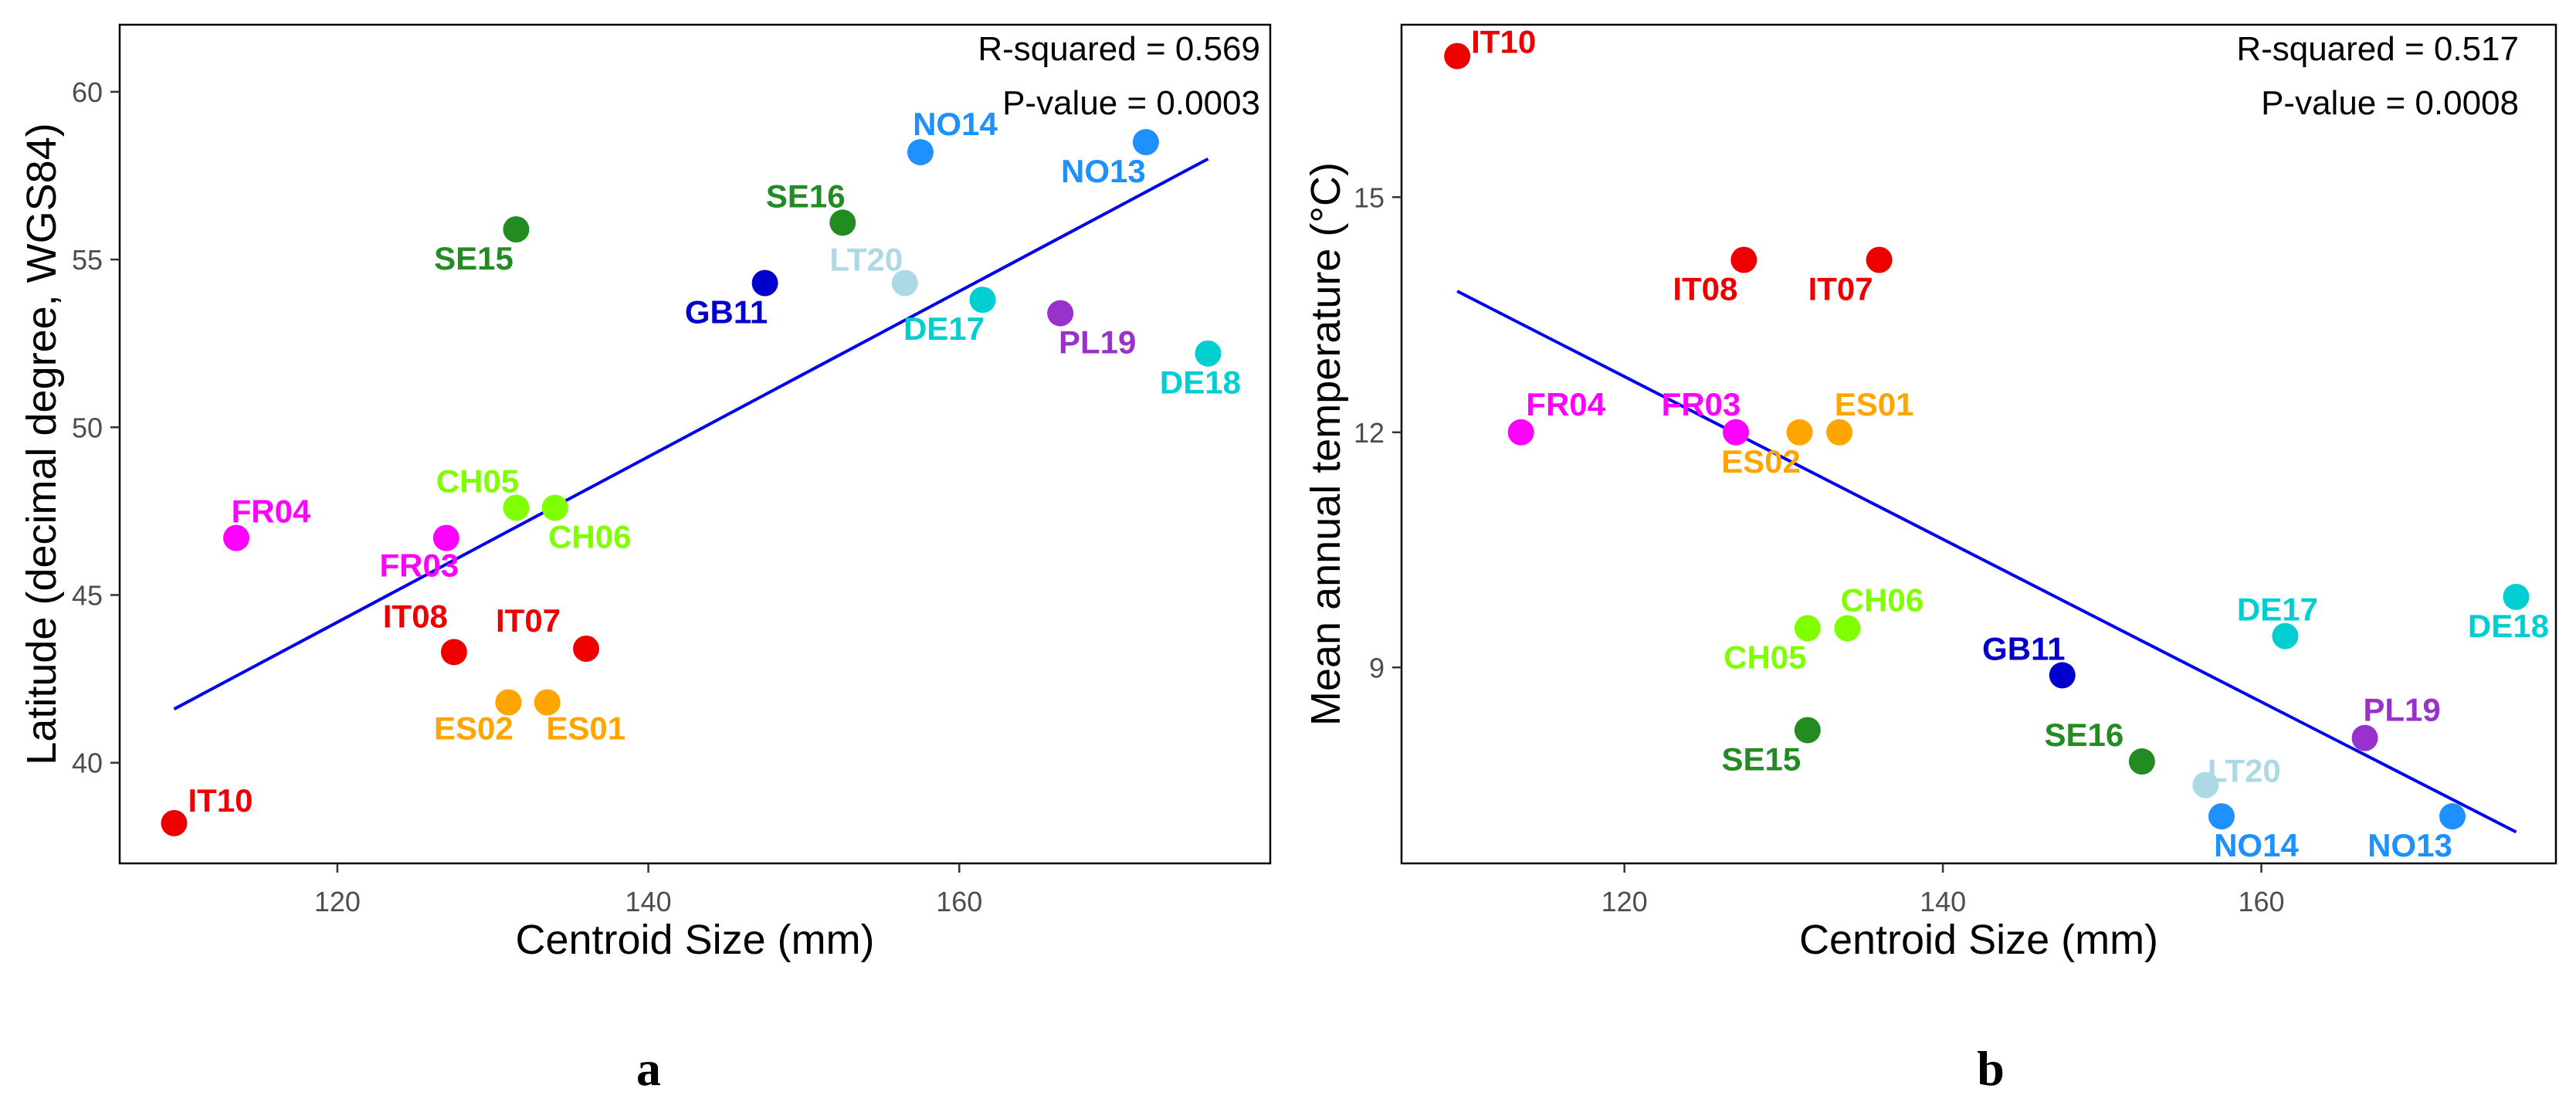 This screenshot has width=2576, height=1119. Describe the element at coordinates (87, 260) in the screenshot. I see `y-tick-label: 55` at that location.